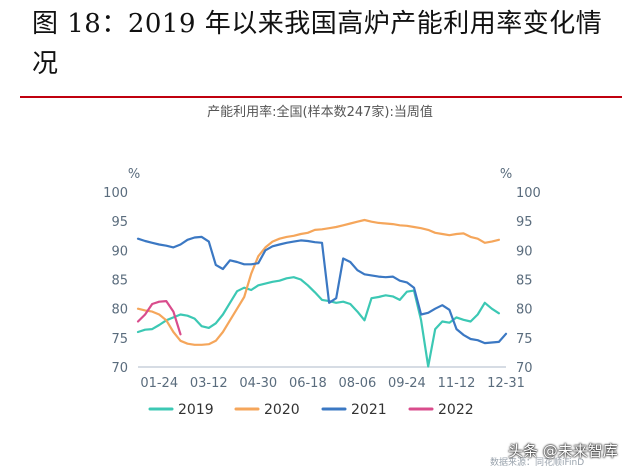 The height and width of the screenshot is (472, 632). I want to click on y-tick-label-right: 90, so click(524, 251).